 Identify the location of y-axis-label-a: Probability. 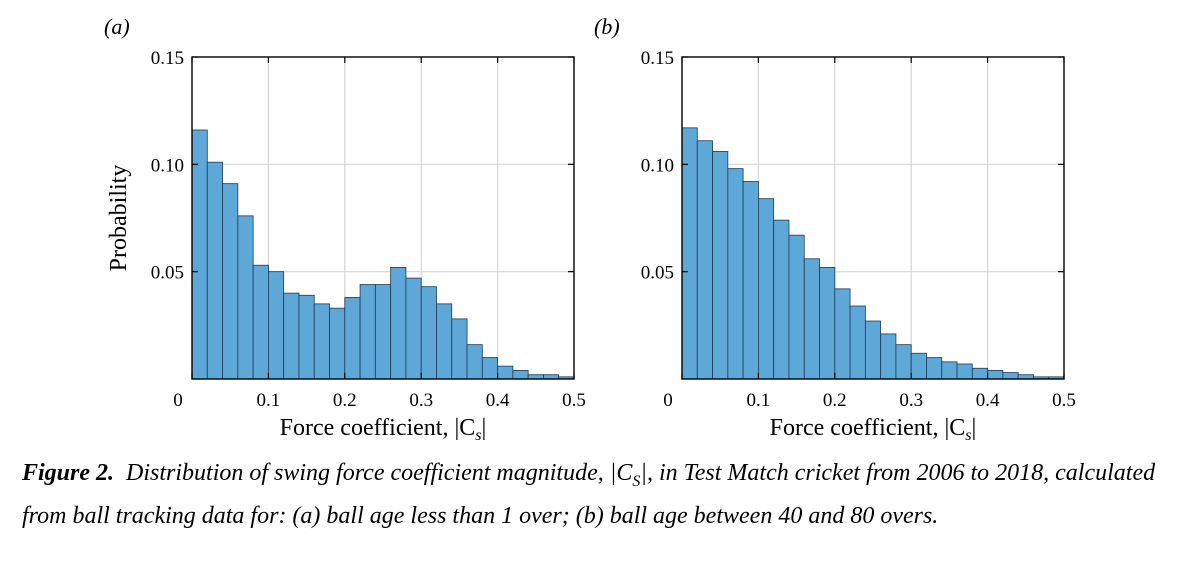
(119, 218).